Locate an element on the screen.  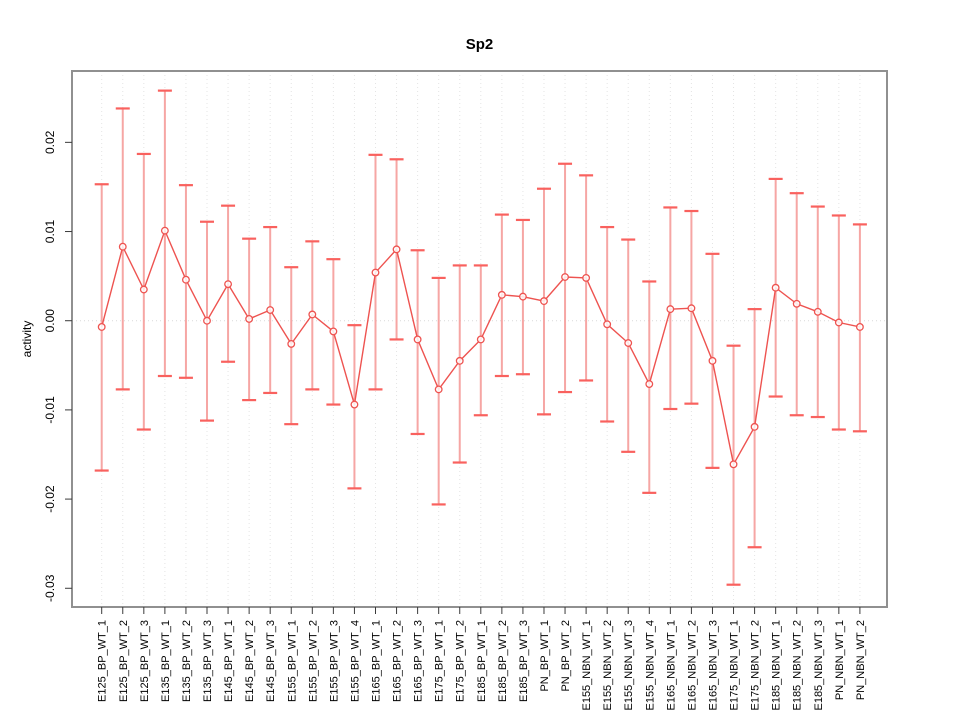
x-tick-label: E165_NBN_WT_1 is located at coordinates (671, 665).